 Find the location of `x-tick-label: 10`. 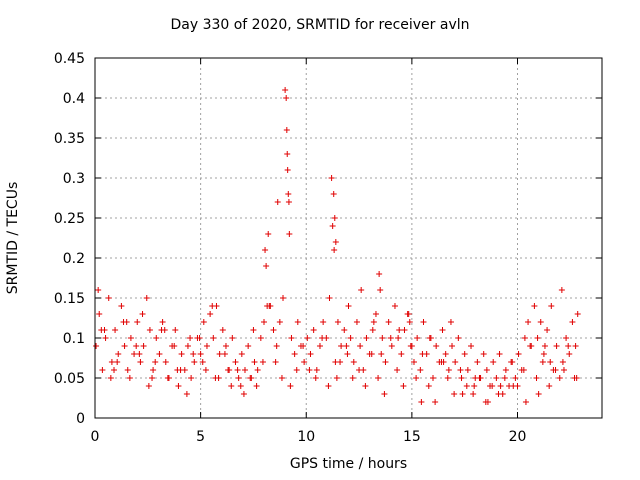

x-tick-label: 10 is located at coordinates (306, 437).